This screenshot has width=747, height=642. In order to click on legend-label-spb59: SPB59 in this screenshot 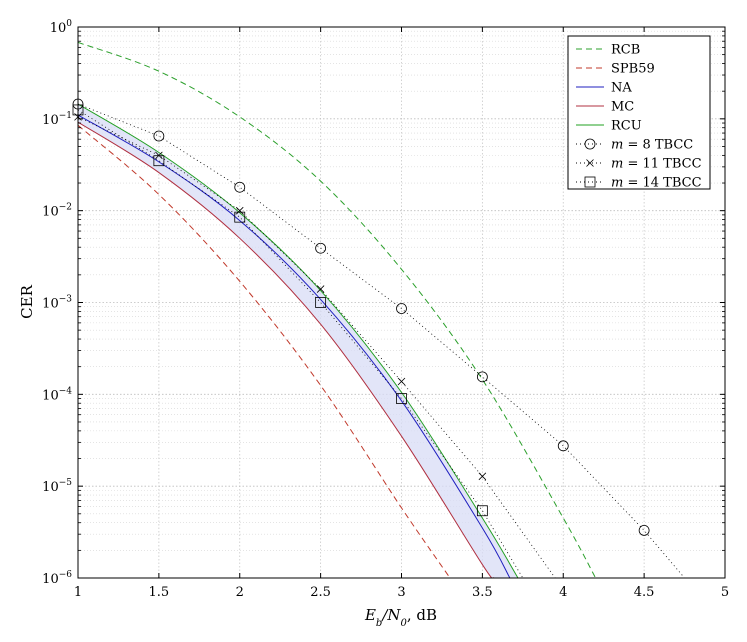, I will do `click(633, 69)`.